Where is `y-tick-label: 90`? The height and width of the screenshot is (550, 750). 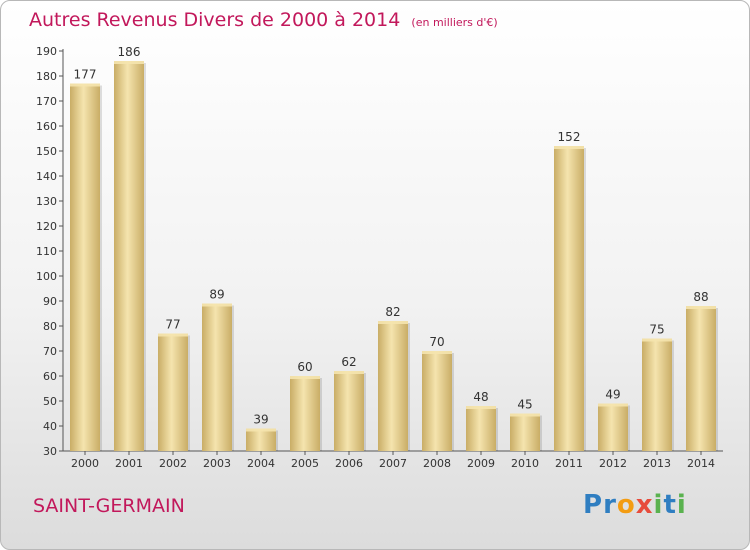 y-tick-label: 90 is located at coordinates (50, 301).